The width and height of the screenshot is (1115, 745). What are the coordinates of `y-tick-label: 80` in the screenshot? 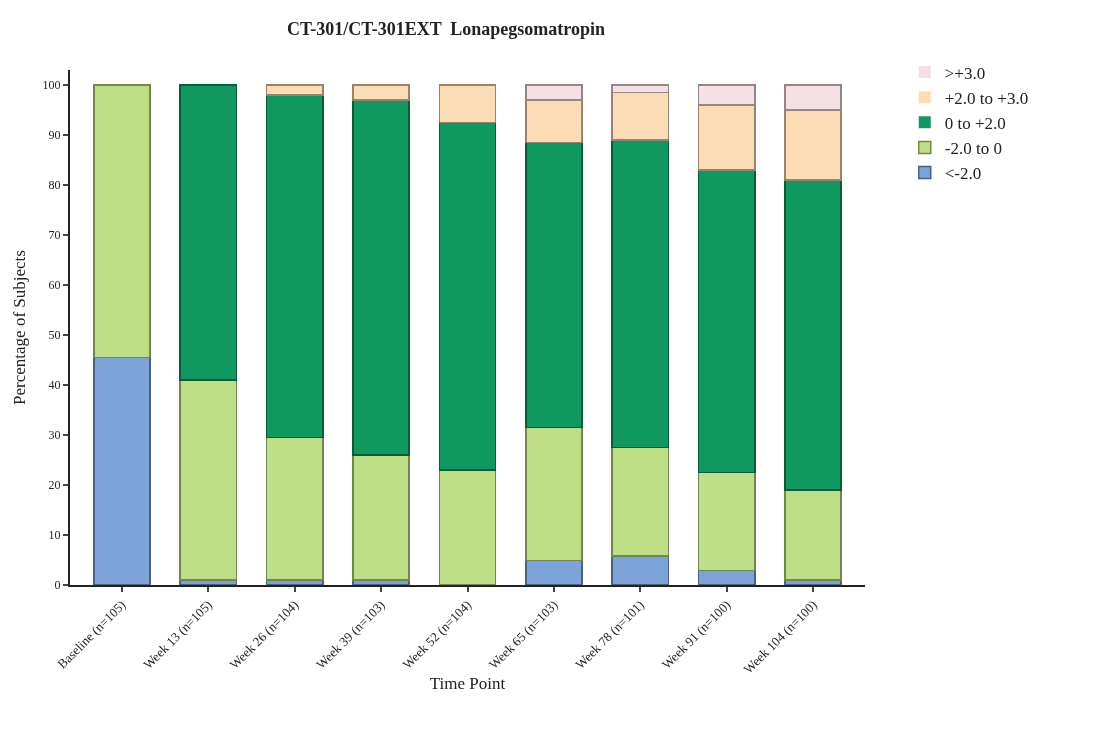 It's located at (54, 185).